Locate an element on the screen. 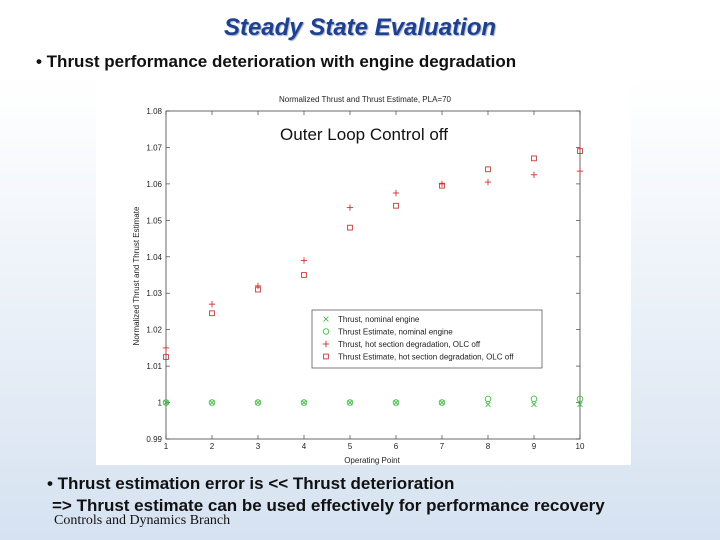 The height and width of the screenshot is (540, 720). x-tick-label: 8 is located at coordinates (488, 446).